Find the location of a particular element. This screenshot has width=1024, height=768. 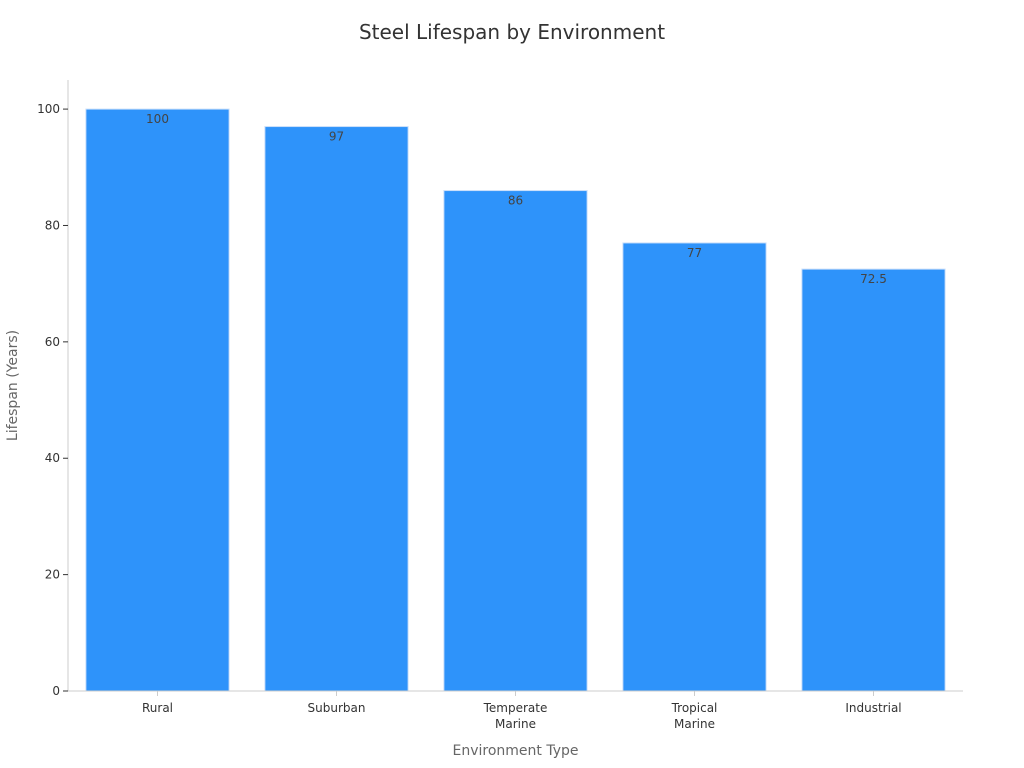

x-tick-label-4: Industrial is located at coordinates (873, 708).